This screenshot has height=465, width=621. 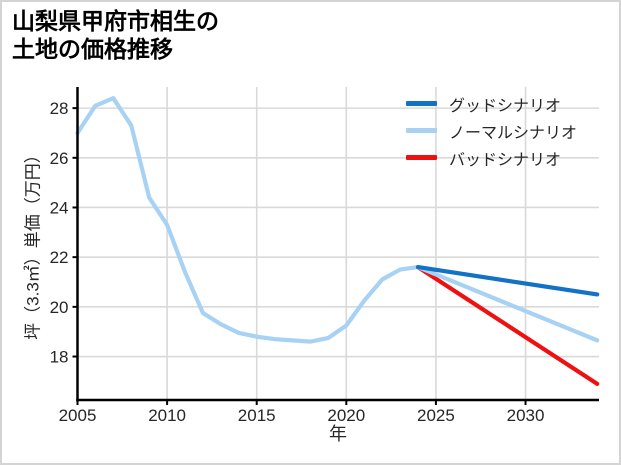 I want to click on svg-text: 18, so click(x=59, y=357).